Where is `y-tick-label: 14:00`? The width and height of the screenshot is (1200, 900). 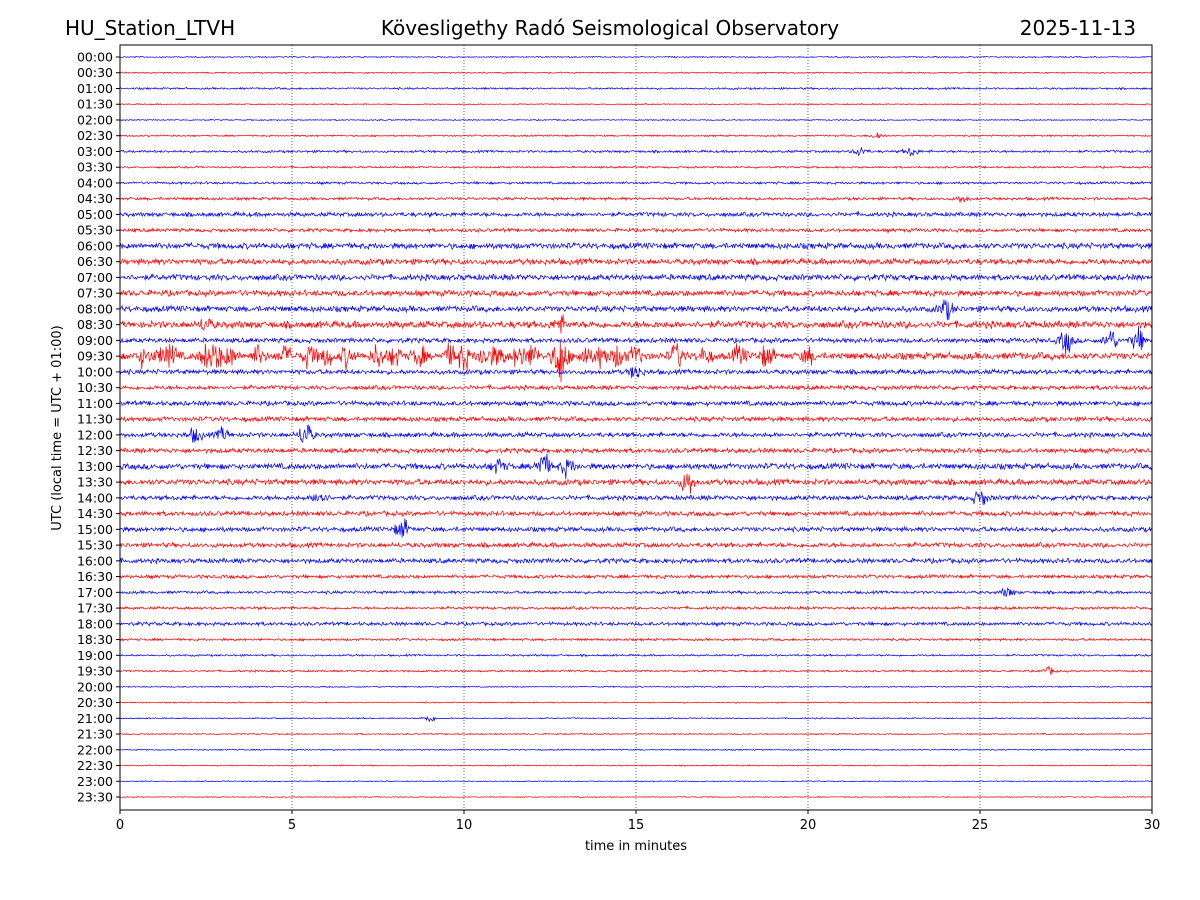
y-tick-label: 14:00 is located at coordinates (95, 497).